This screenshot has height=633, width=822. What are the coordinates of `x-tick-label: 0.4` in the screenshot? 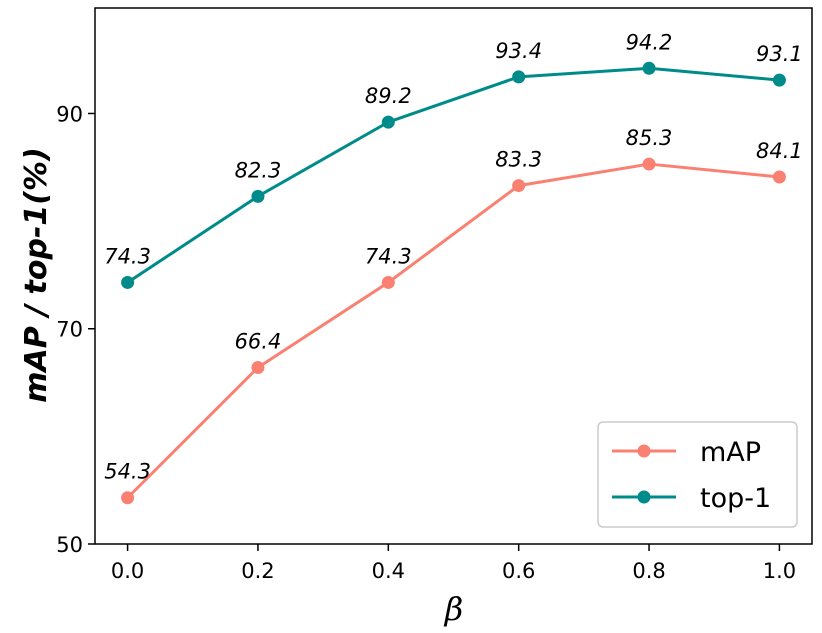 It's located at (388, 571).